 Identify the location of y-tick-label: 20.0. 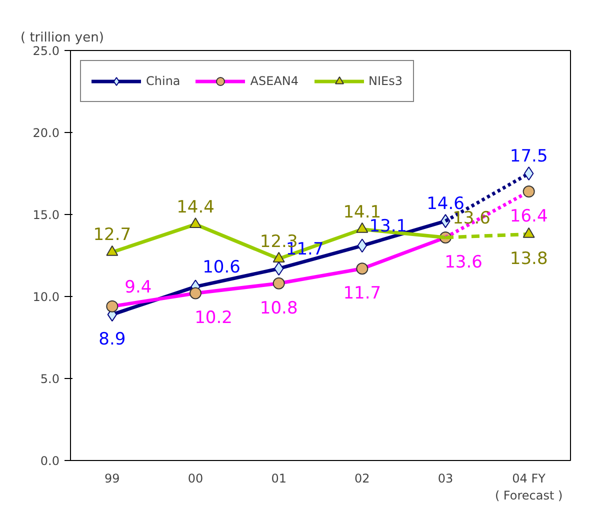
(46, 133).